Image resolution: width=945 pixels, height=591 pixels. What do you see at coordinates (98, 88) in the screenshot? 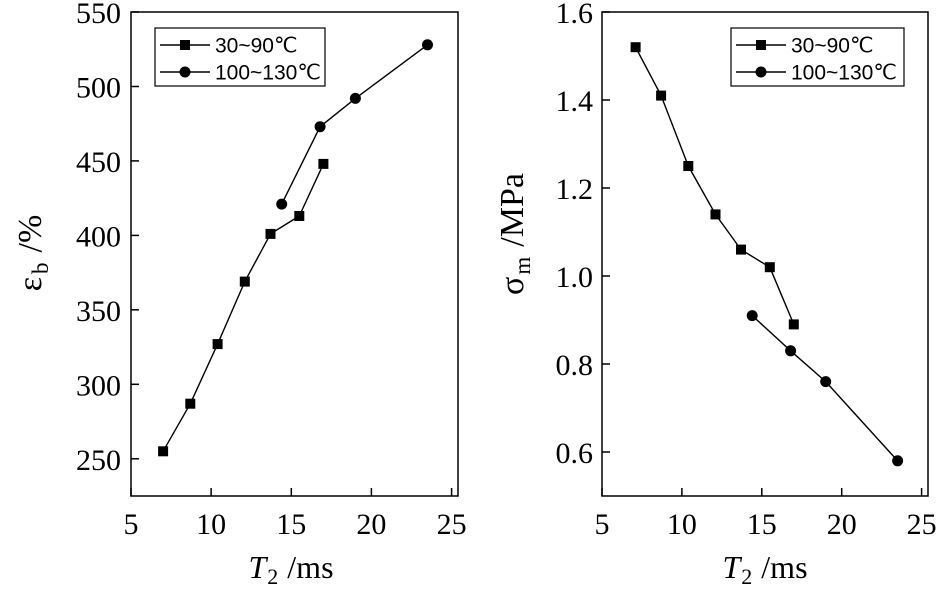
I see `y-tick-label: 500` at bounding box center [98, 88].